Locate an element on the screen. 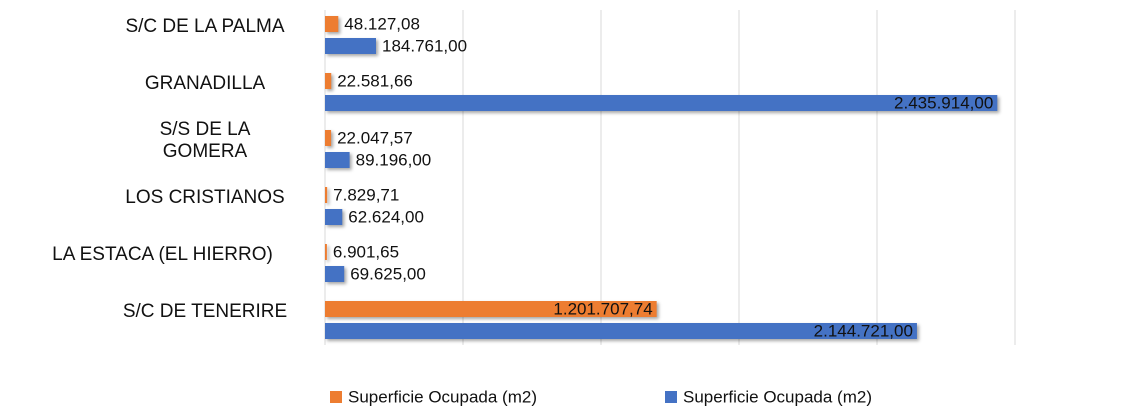 The width and height of the screenshot is (1144, 410). category-label: S/C DE TENERIRE is located at coordinates (205, 311).